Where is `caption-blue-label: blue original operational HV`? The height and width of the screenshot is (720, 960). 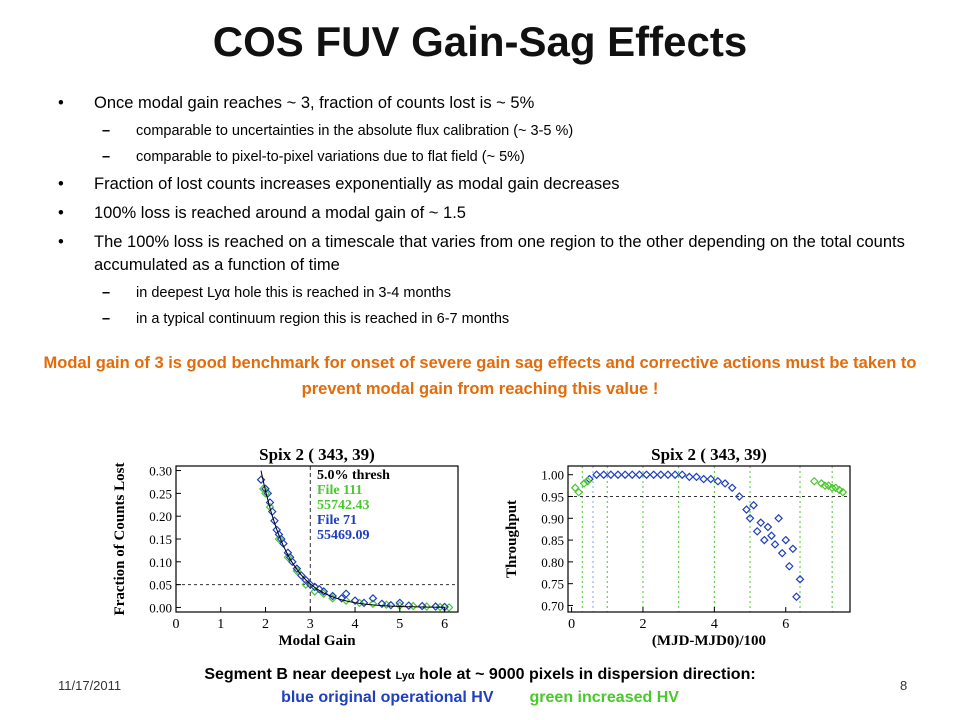 caption-blue-label: blue original operational HV is located at coordinates (387, 697).